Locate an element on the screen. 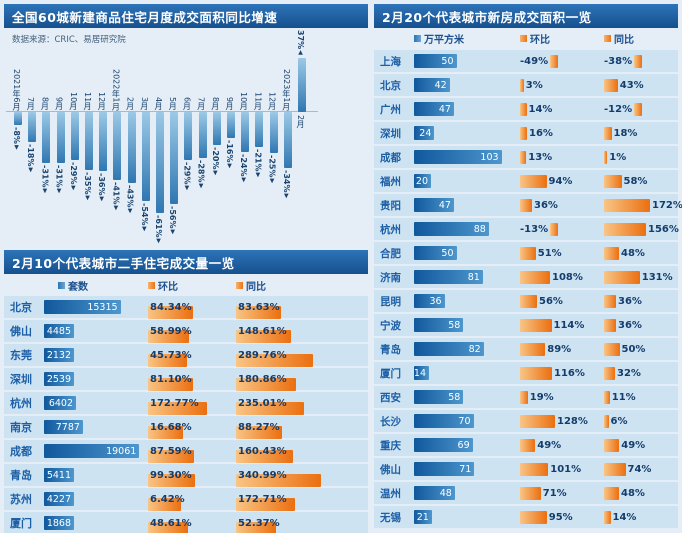  area-bar: 50 is located at coordinates (435, 253).